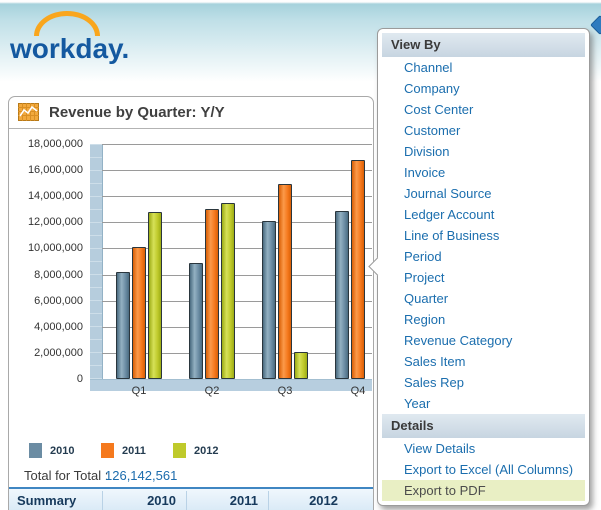 This screenshot has width=601, height=510. I want to click on panel-title: Revenue by Quarter: Y/Y, so click(137, 112).